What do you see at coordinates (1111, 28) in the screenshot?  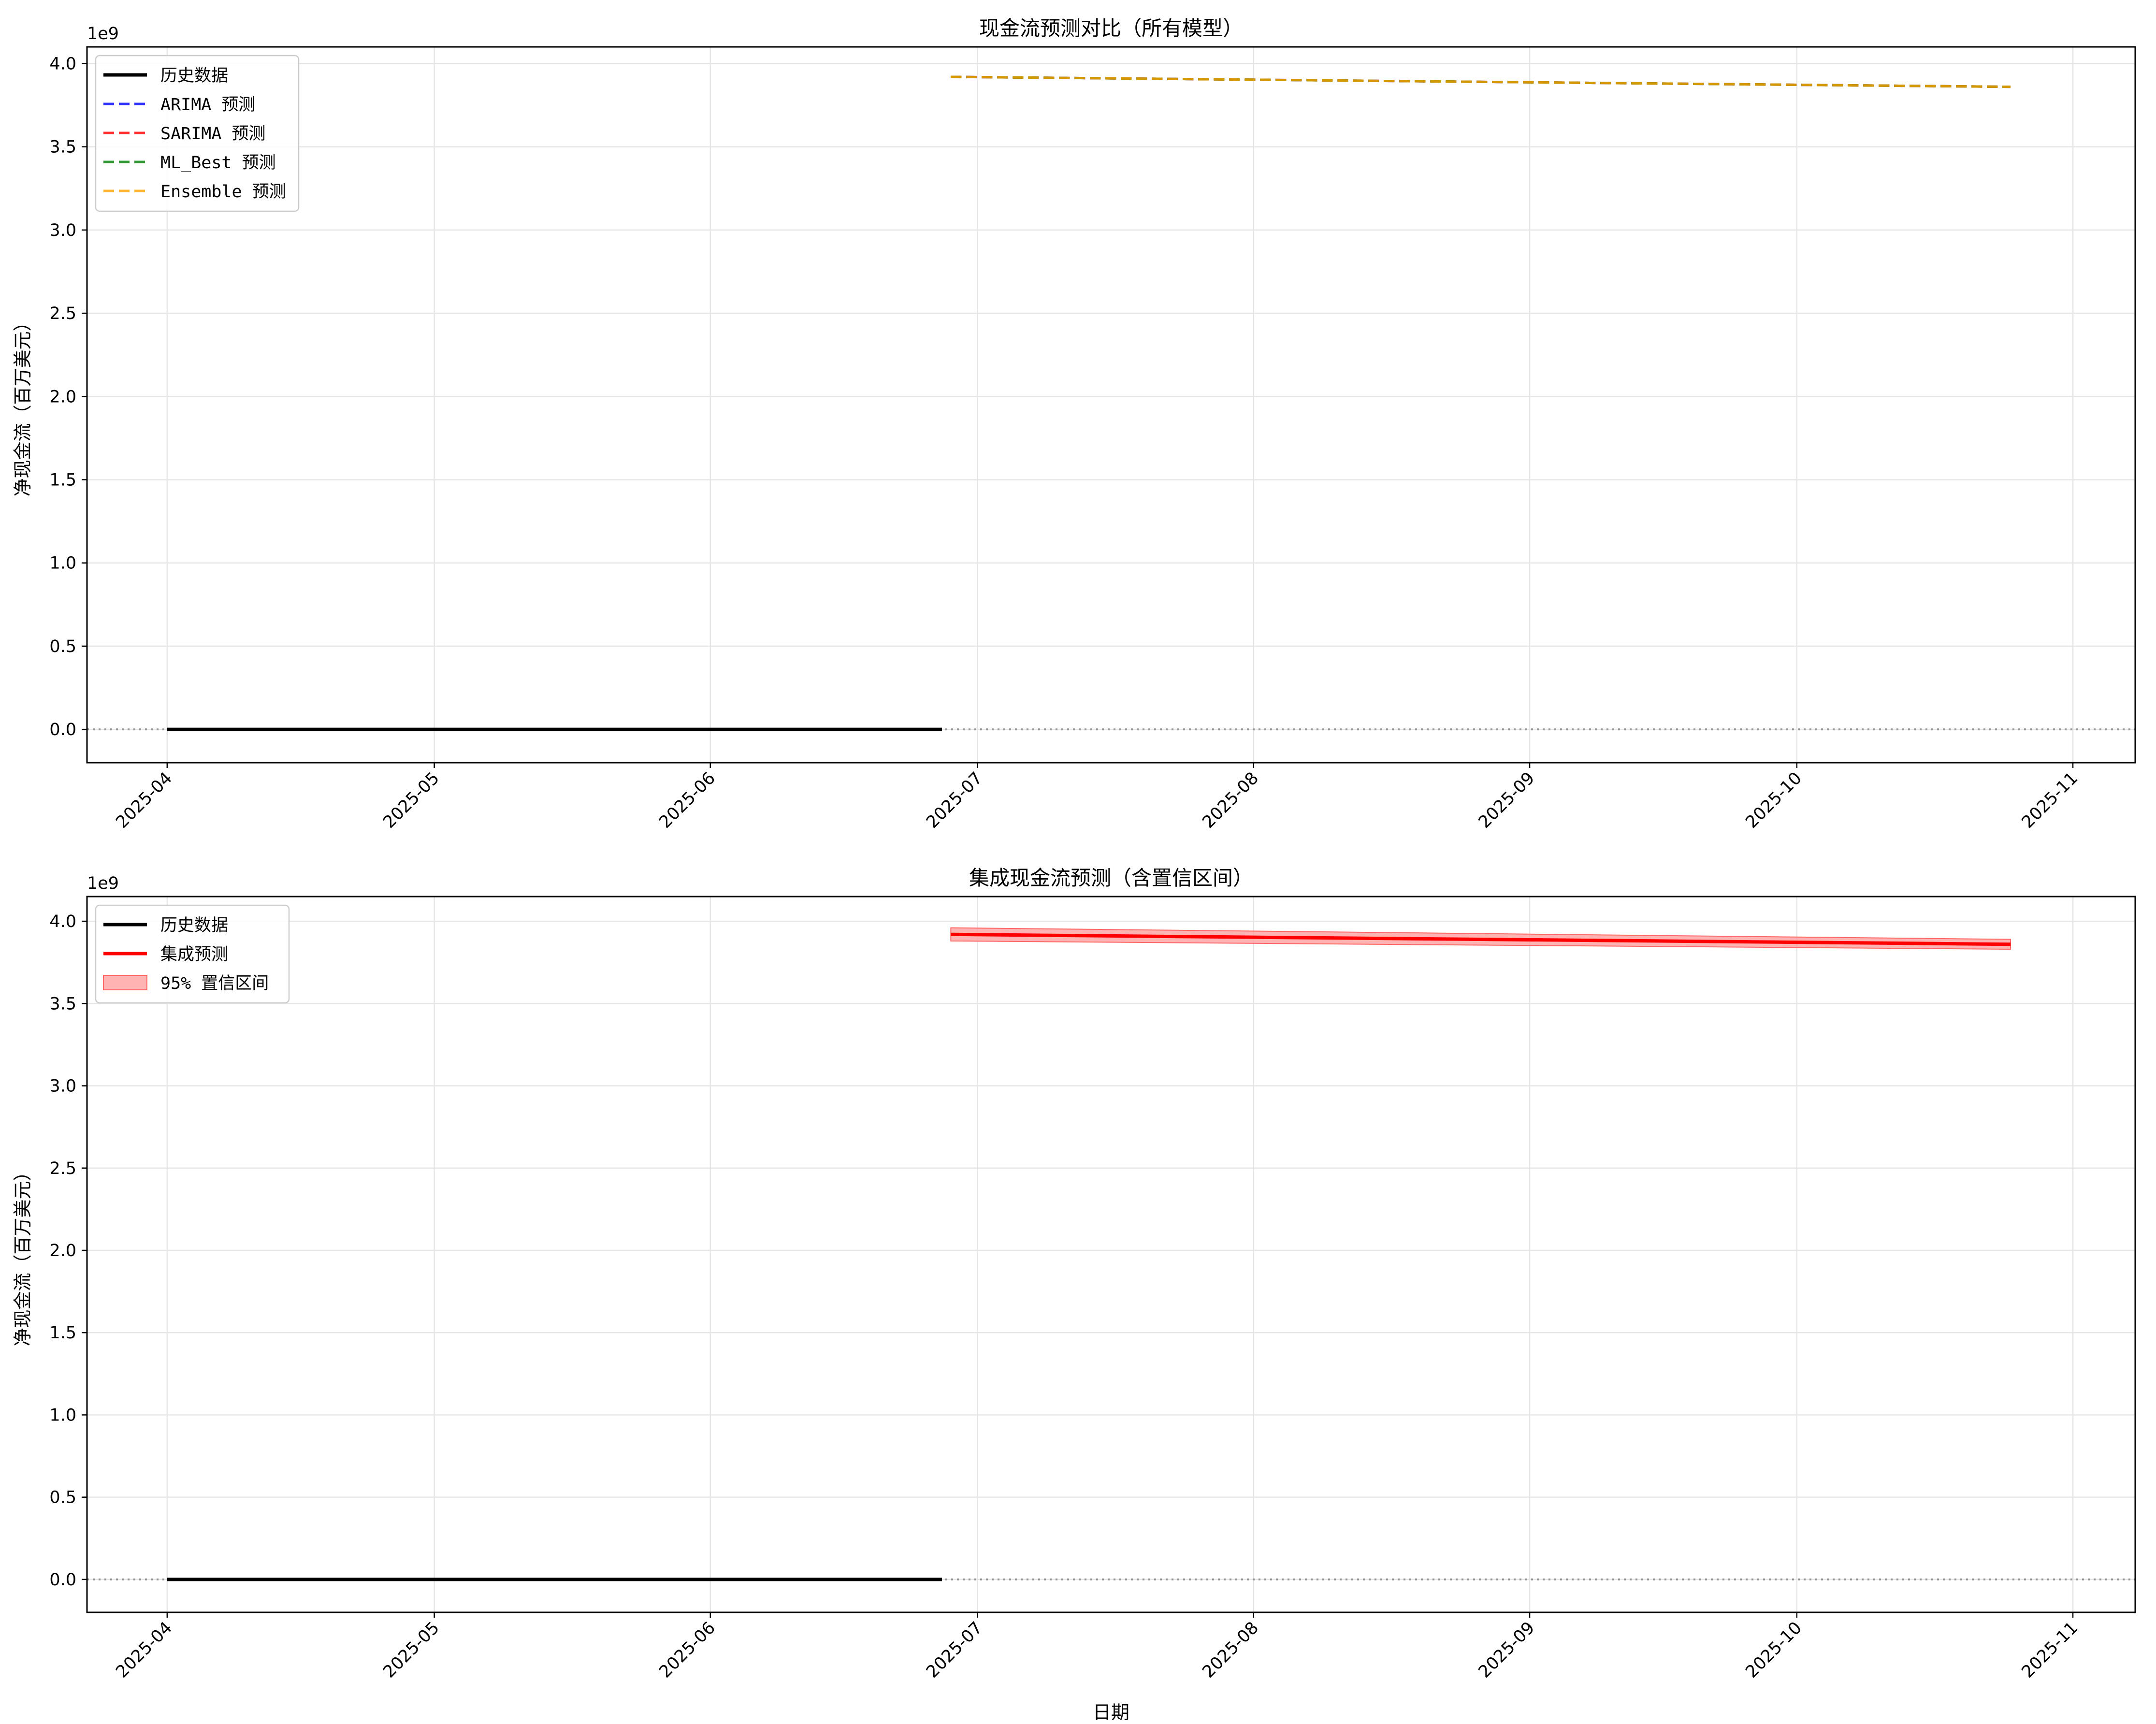 I see `chart-title: 现金流预测对比（所有模型）` at bounding box center [1111, 28].